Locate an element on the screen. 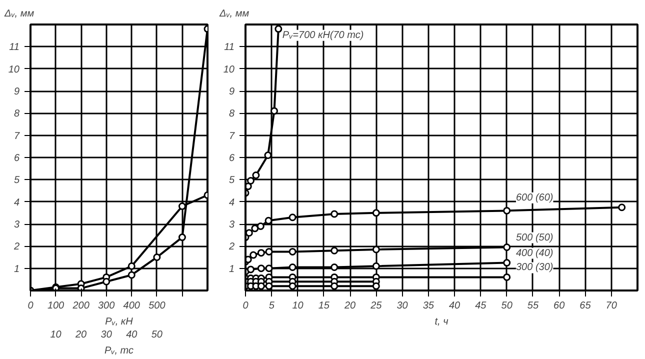  x2-tick-label: 50 is located at coordinates (157, 335).